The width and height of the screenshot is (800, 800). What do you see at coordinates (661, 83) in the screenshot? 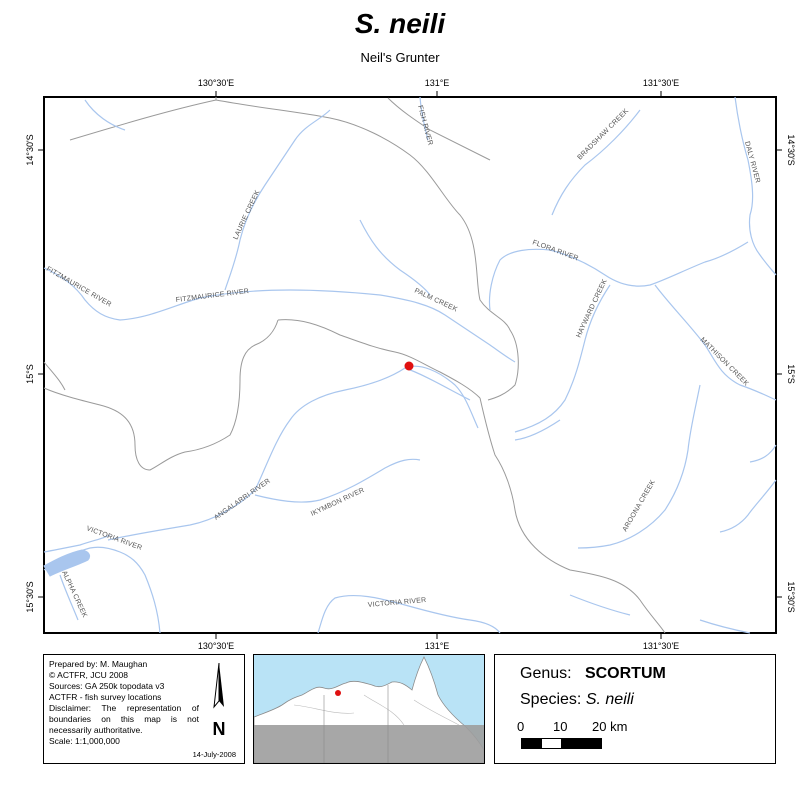
I see `coord-top-3: 131°30'E` at bounding box center [661, 83].